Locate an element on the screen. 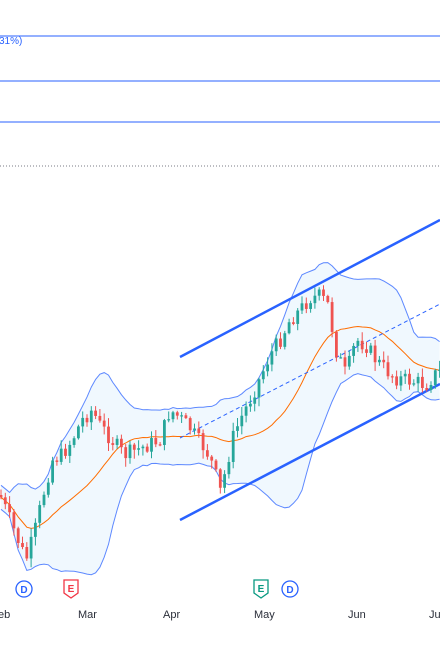 The image size is (440, 660). fibonacci-levels: 31%) is located at coordinates (220, 79).